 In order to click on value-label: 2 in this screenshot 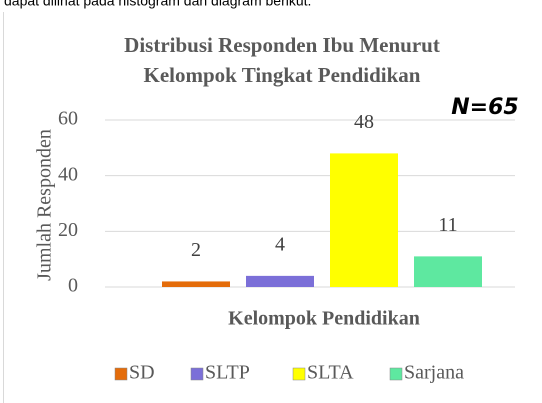, I will do `click(196, 250)`.